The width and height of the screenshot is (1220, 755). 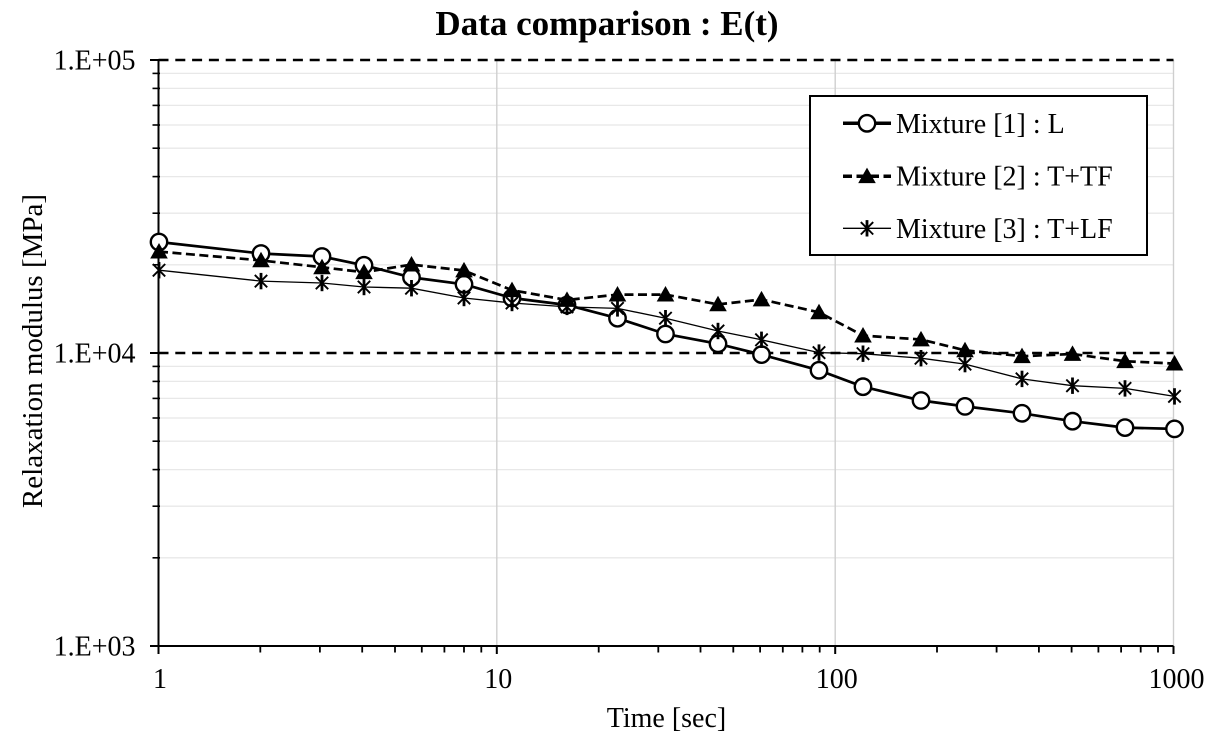 I want to click on svg-text: 1.E+03, so click(x=95, y=647).